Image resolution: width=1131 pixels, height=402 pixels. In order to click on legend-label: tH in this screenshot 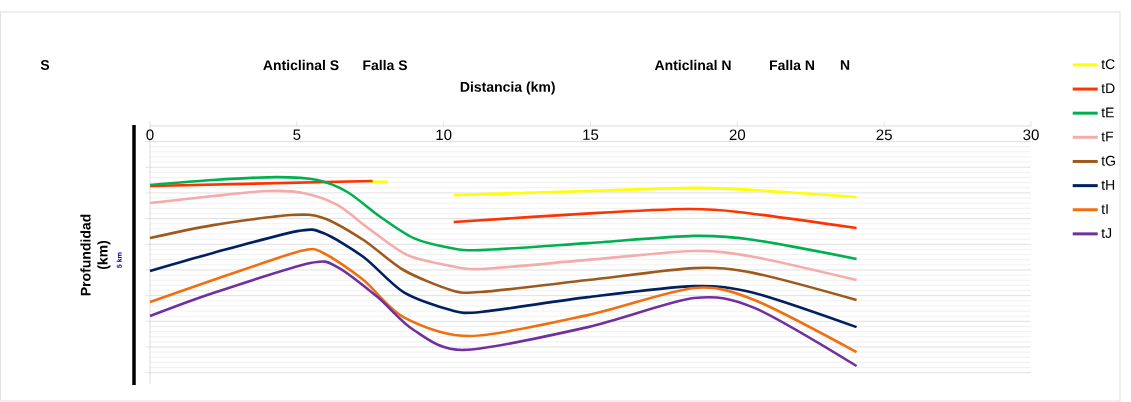, I will do `click(1108, 185)`.